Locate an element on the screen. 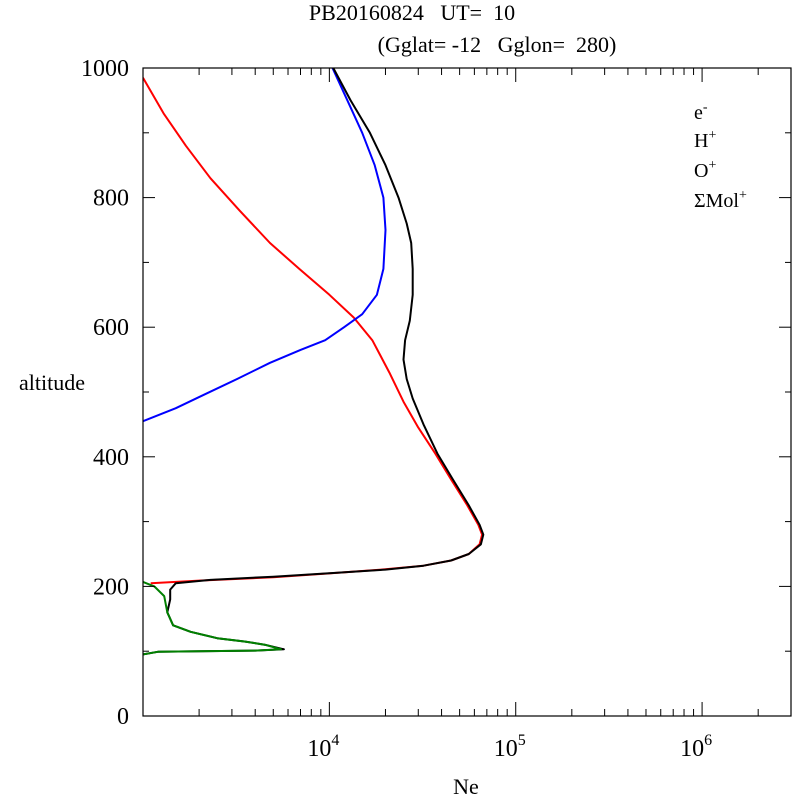 This screenshot has width=792, height=796. y-tick-label: 1000 is located at coordinates (105, 69).